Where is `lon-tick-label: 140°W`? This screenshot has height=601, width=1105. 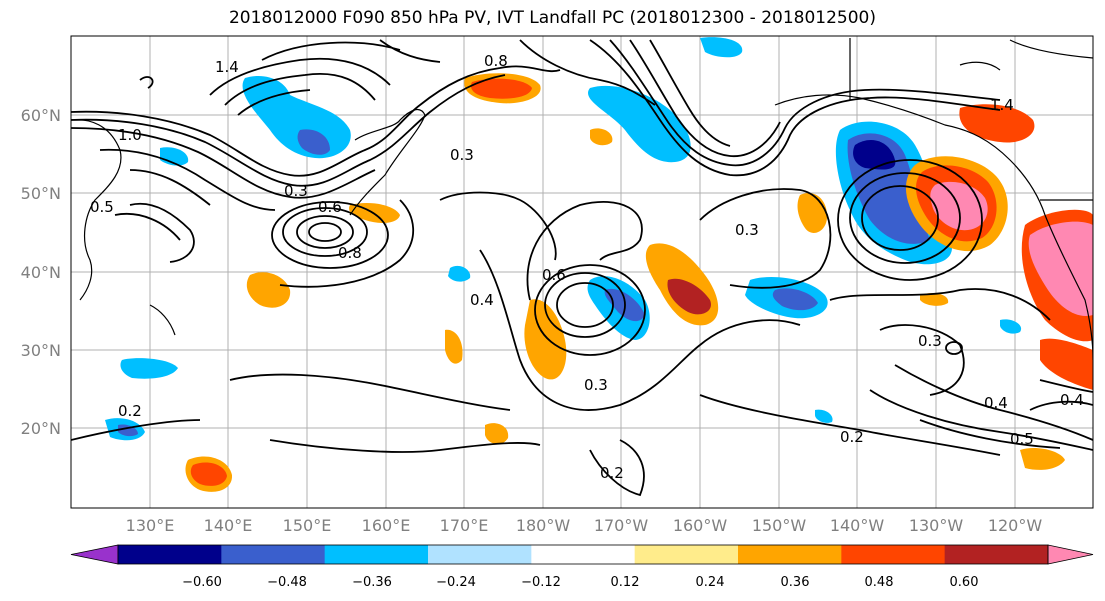 lon-tick-label: 140°W is located at coordinates (857, 525).